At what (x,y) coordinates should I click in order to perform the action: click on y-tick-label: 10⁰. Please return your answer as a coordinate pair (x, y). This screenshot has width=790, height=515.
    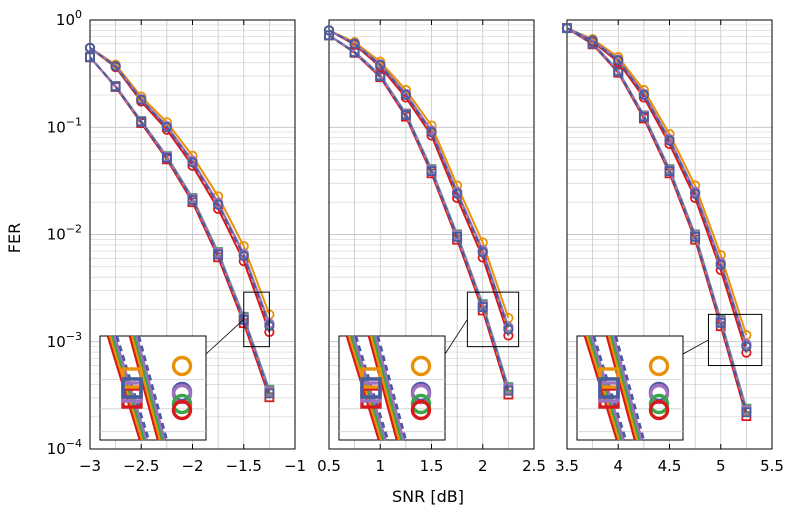
    Looking at the image, I should click on (69, 18).